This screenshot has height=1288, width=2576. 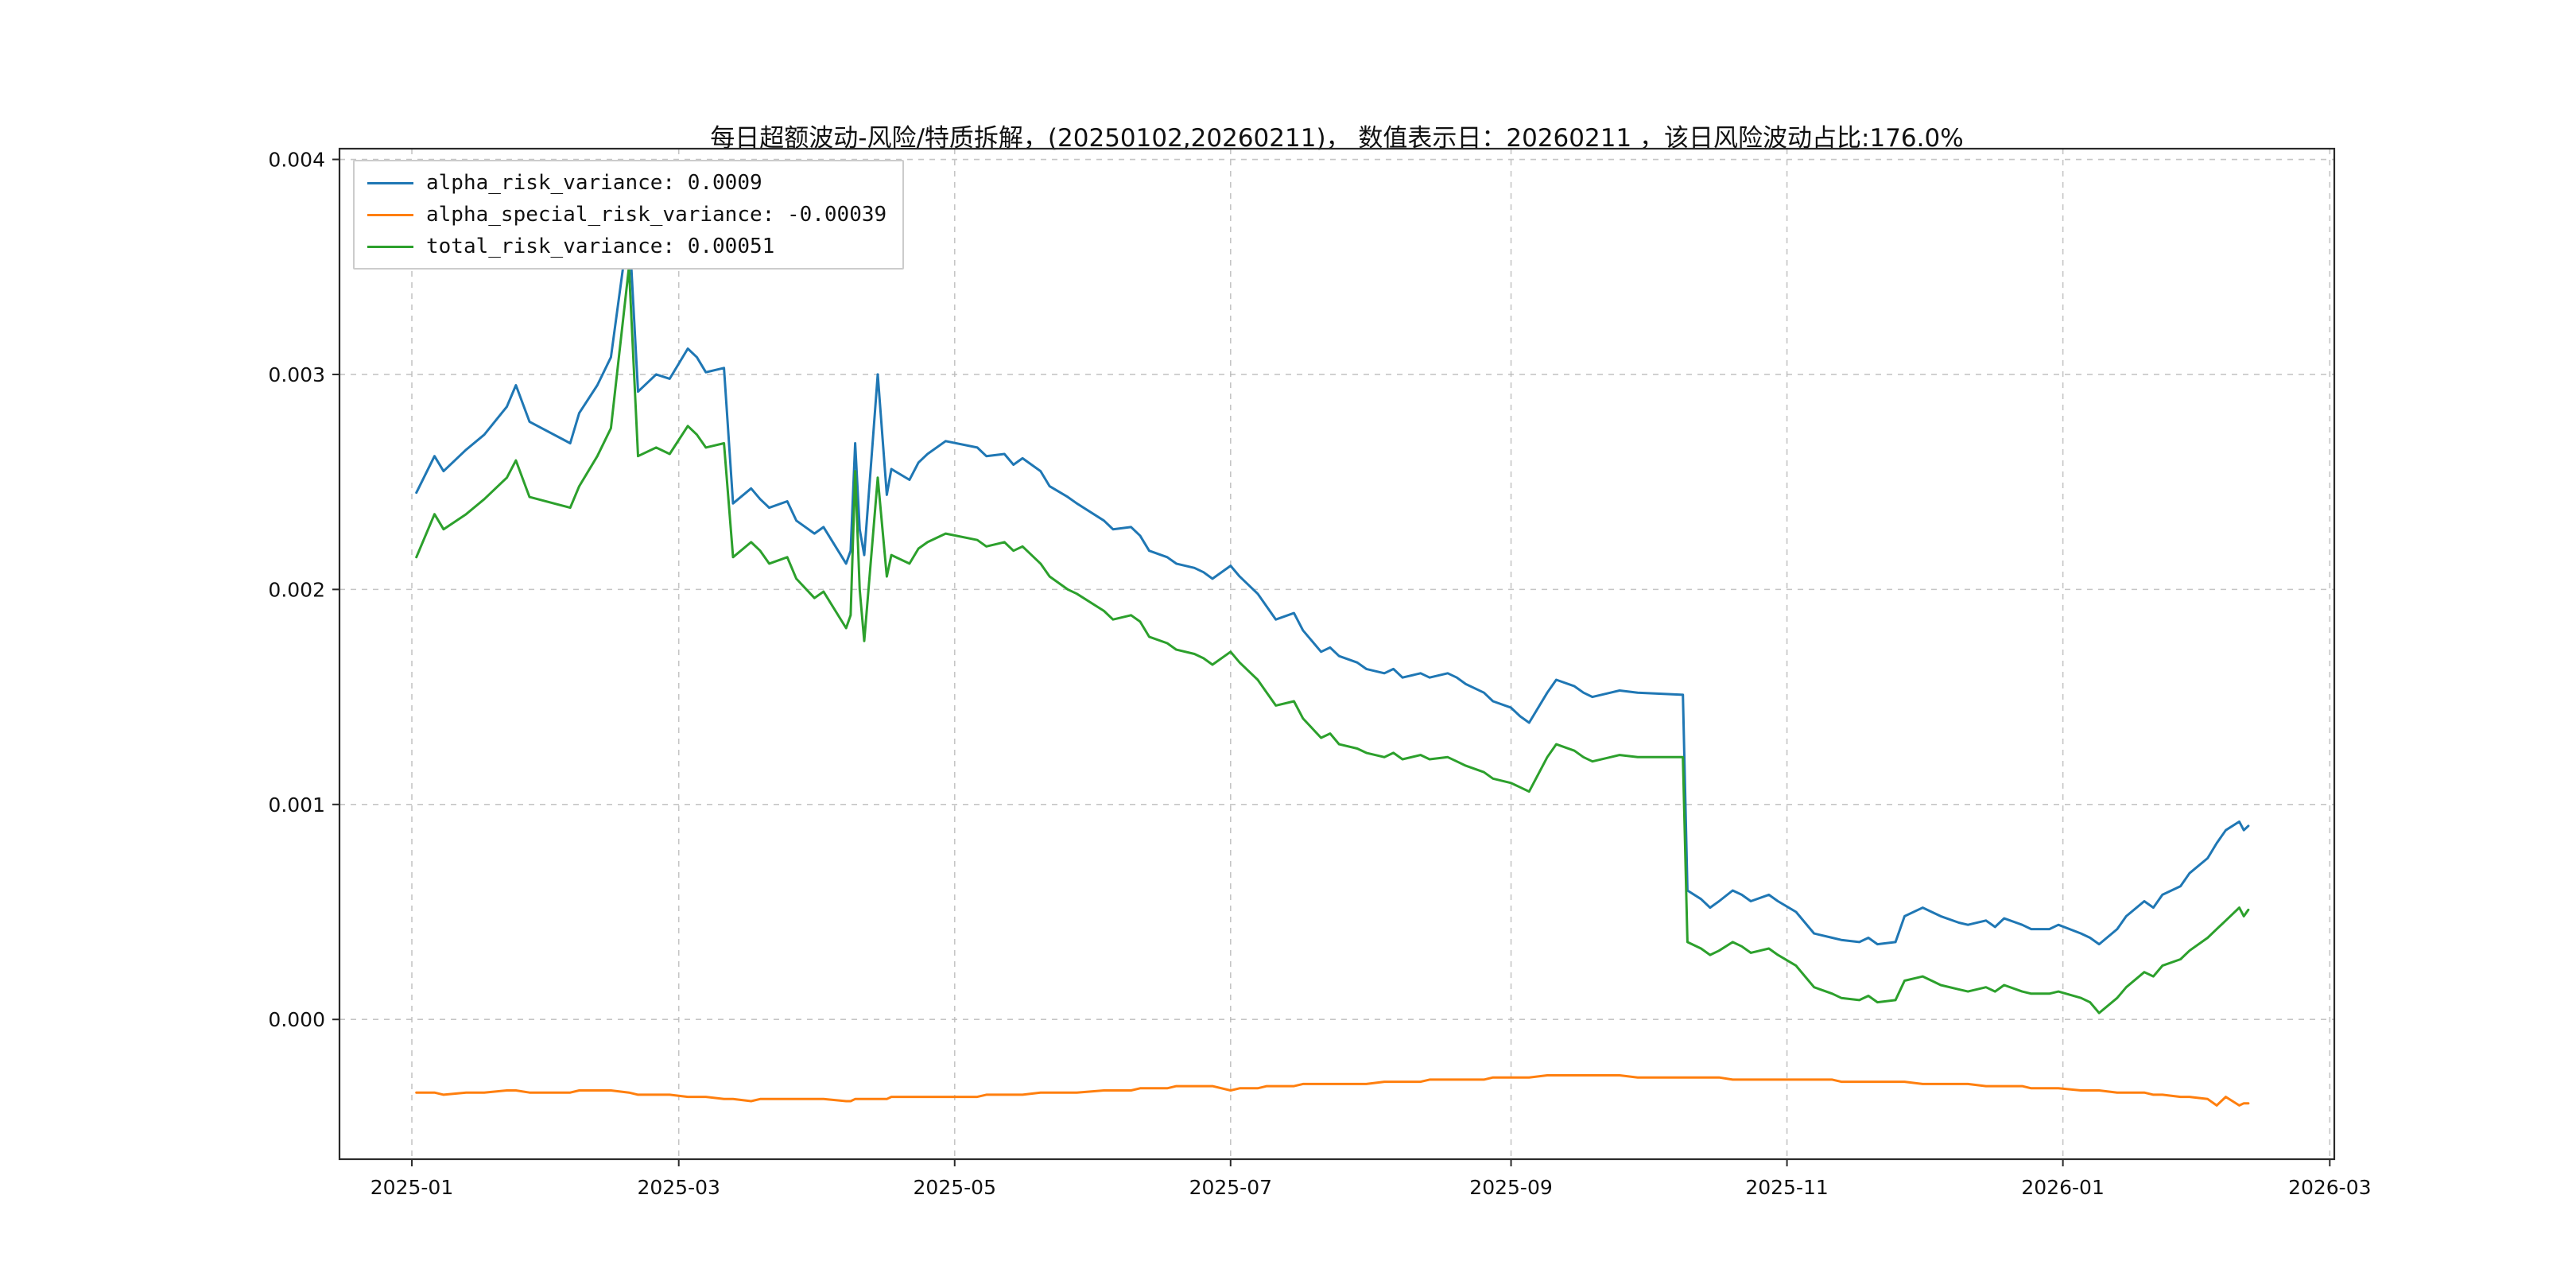 I want to click on legend-item-alpha-special-risk-variance: alpha_special_risk_variance: -0.00039, so click(x=626, y=215).